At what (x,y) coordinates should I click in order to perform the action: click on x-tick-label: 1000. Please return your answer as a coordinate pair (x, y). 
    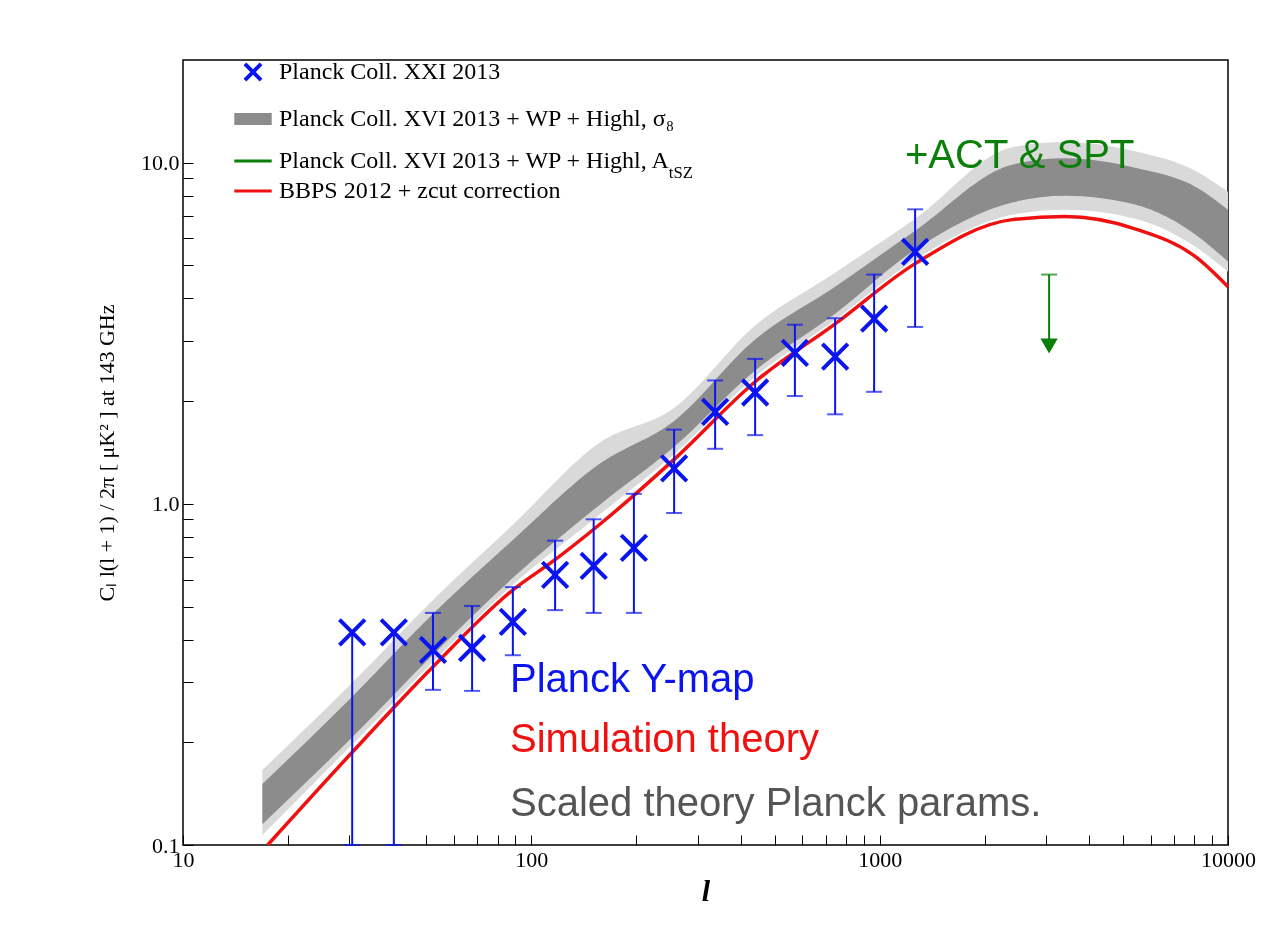
    Looking at the image, I should click on (880, 859).